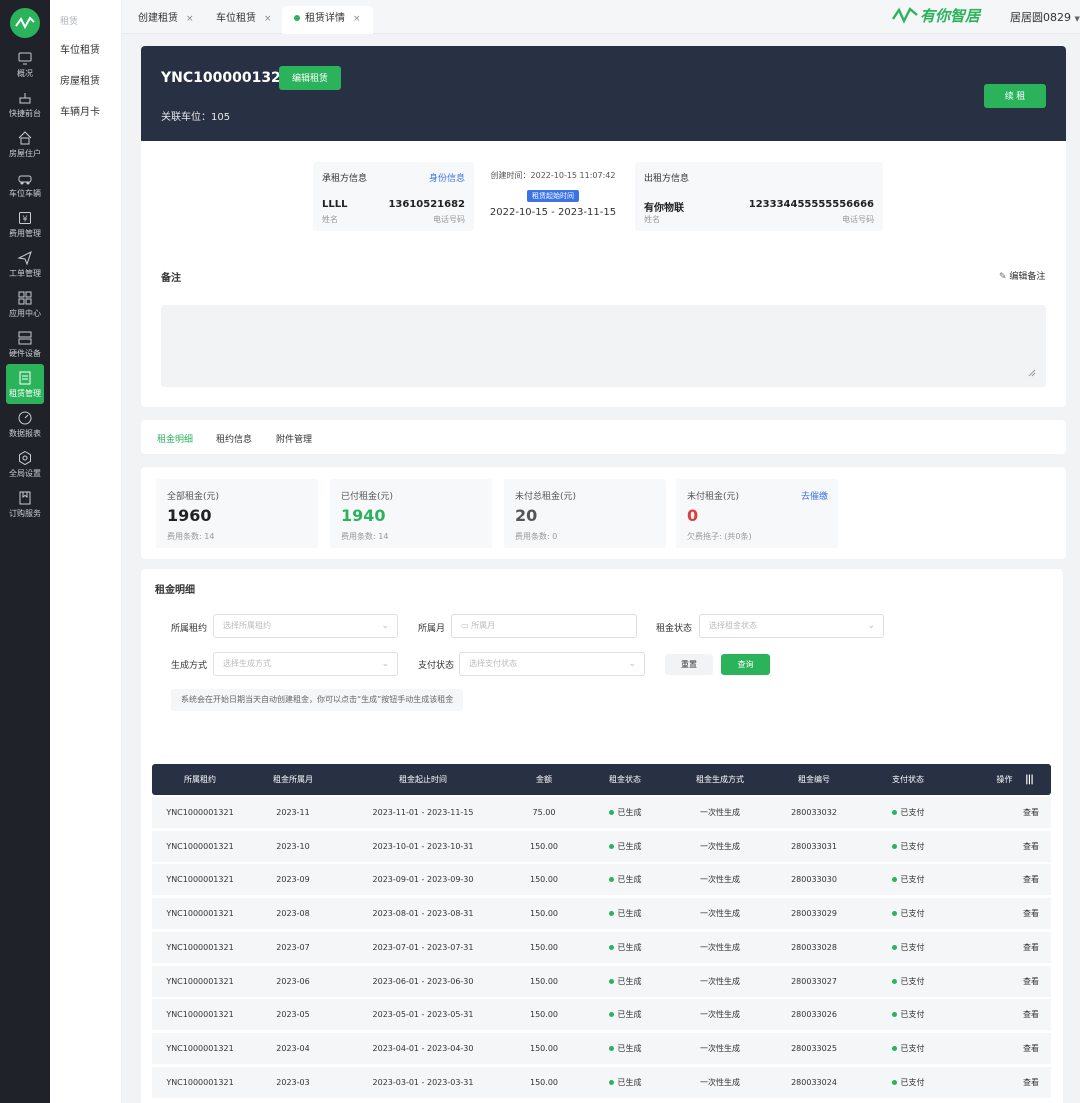  Describe the element at coordinates (80, 50) in the screenshot. I see `sub-menu-item-parking-lease: 车位租赁` at that location.